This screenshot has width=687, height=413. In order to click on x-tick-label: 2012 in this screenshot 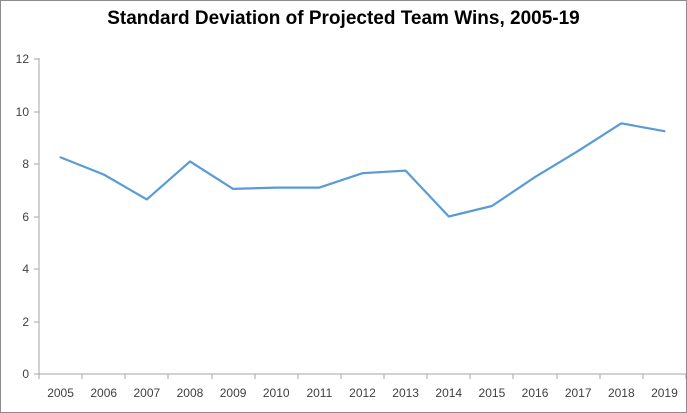, I will do `click(362, 393)`.